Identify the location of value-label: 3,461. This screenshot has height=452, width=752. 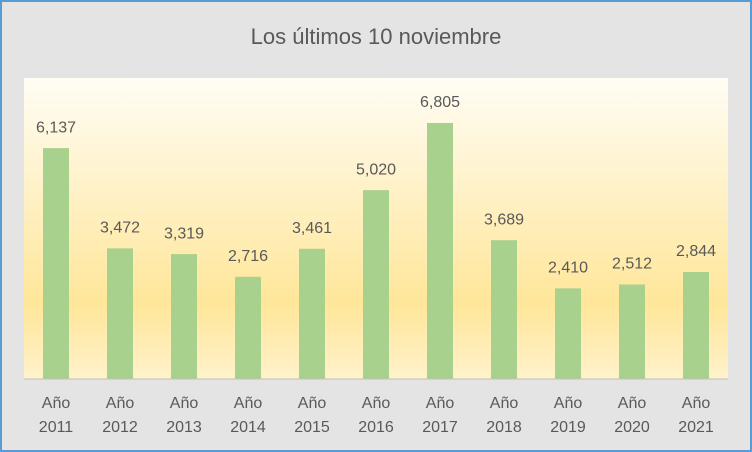
(312, 228).